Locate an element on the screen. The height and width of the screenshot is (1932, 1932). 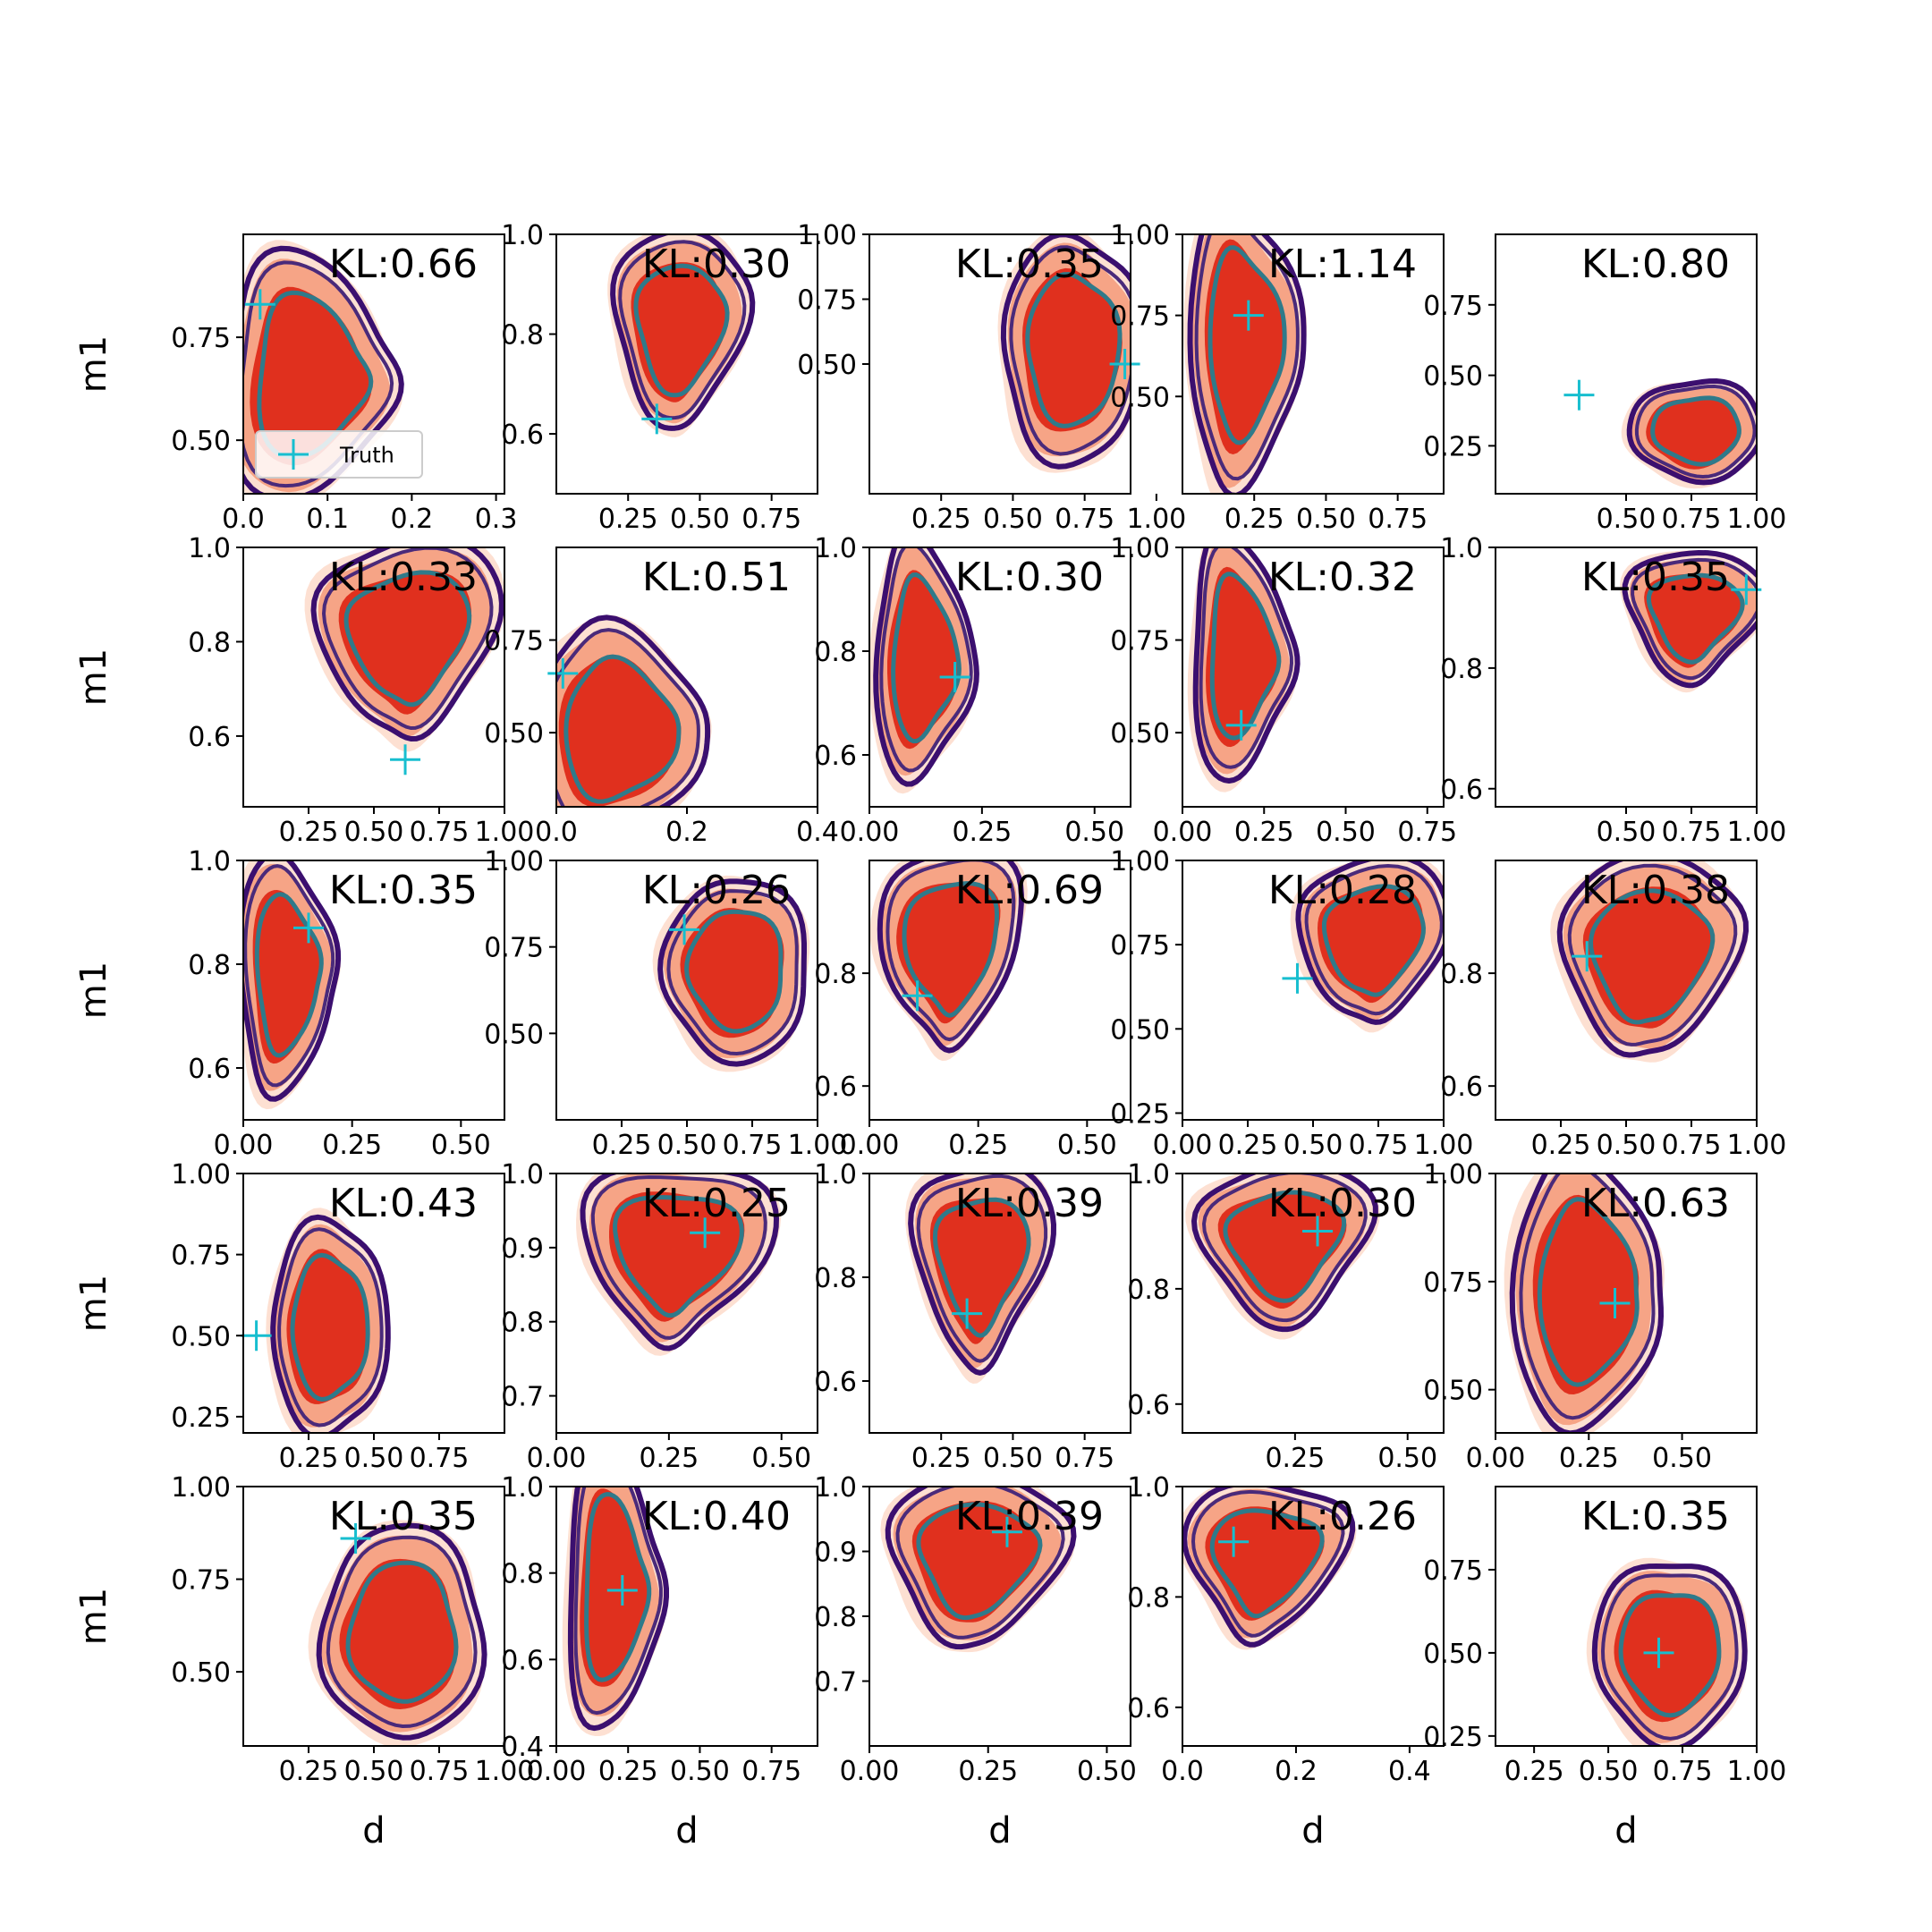
y-tick-label: 0.25 is located at coordinates (1140, 1114).